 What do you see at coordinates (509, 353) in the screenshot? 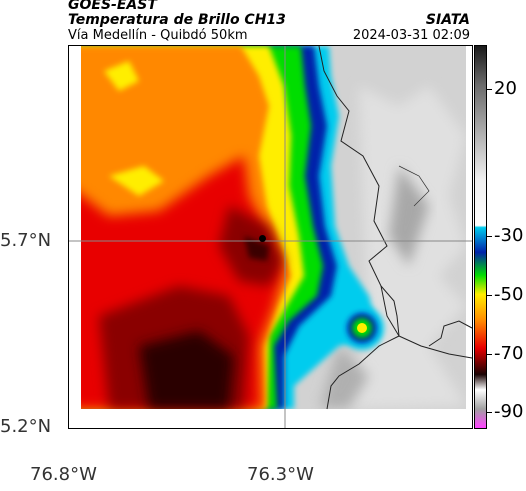
I see `colorbar-label: -70` at bounding box center [509, 353].